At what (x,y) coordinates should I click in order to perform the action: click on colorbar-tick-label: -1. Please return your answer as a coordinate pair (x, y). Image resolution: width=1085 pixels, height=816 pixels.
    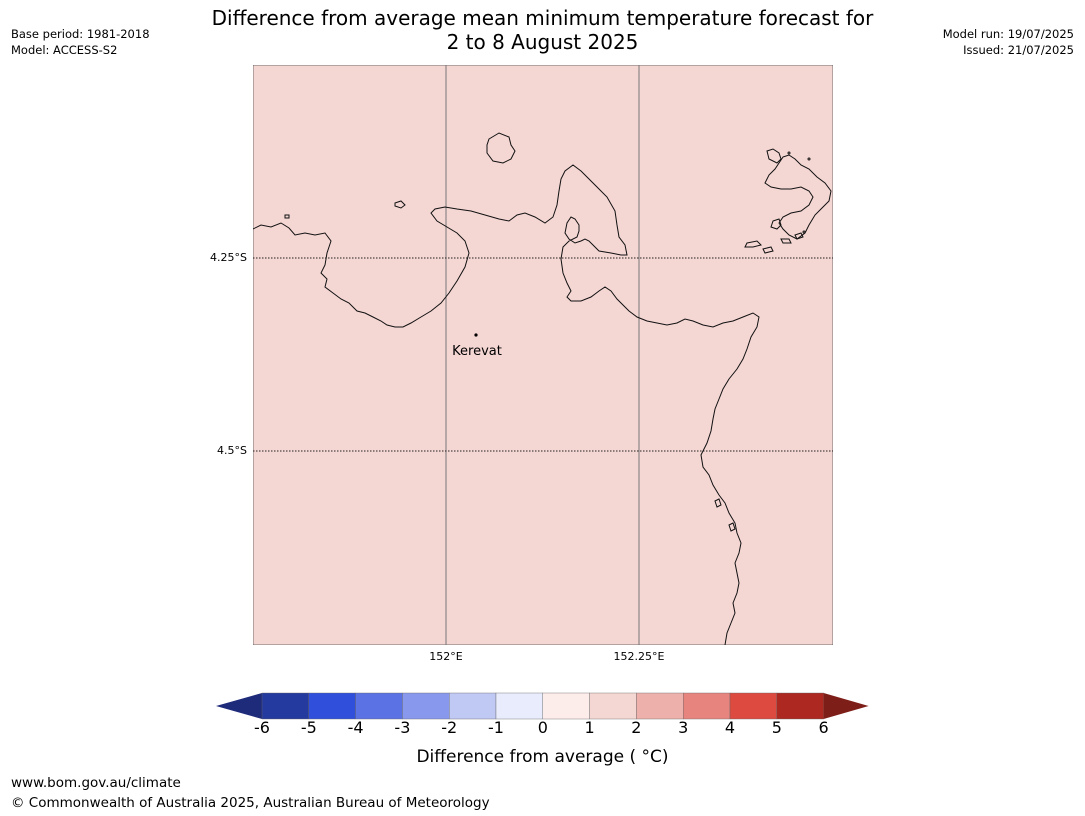
    Looking at the image, I should click on (496, 727).